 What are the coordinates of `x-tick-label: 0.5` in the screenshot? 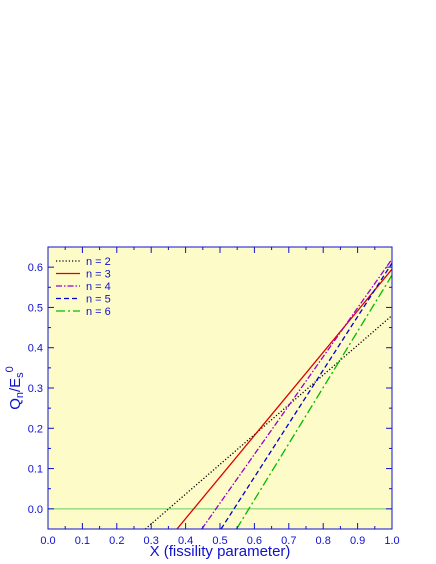 It's located at (219, 541).